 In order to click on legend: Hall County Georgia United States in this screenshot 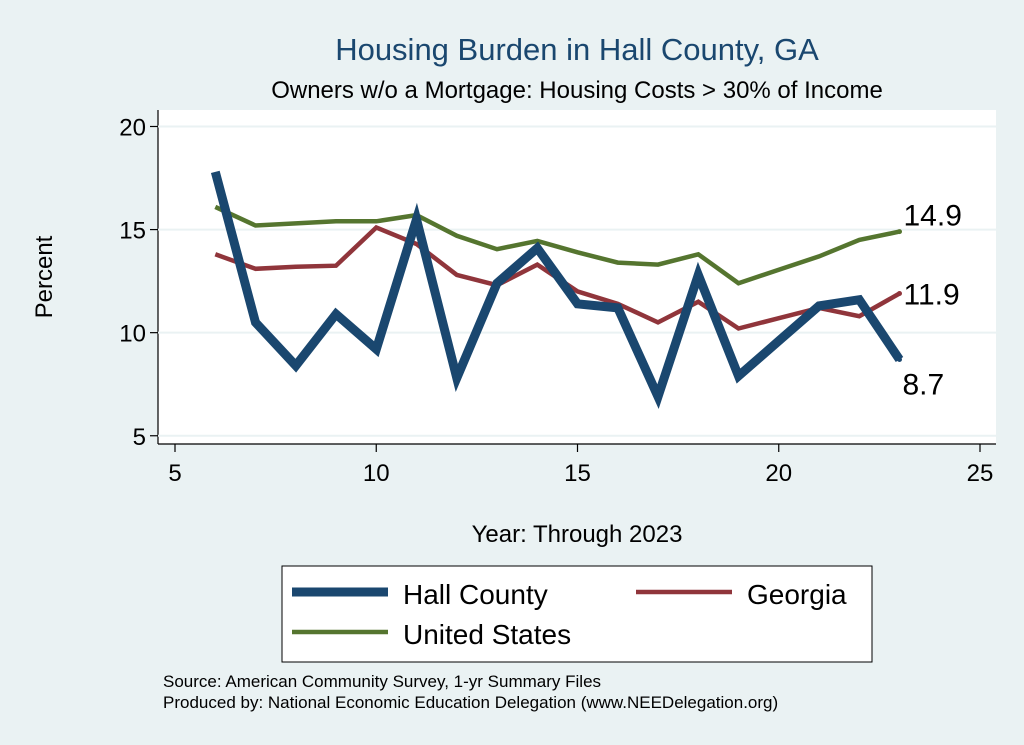, I will do `click(569, 614)`.